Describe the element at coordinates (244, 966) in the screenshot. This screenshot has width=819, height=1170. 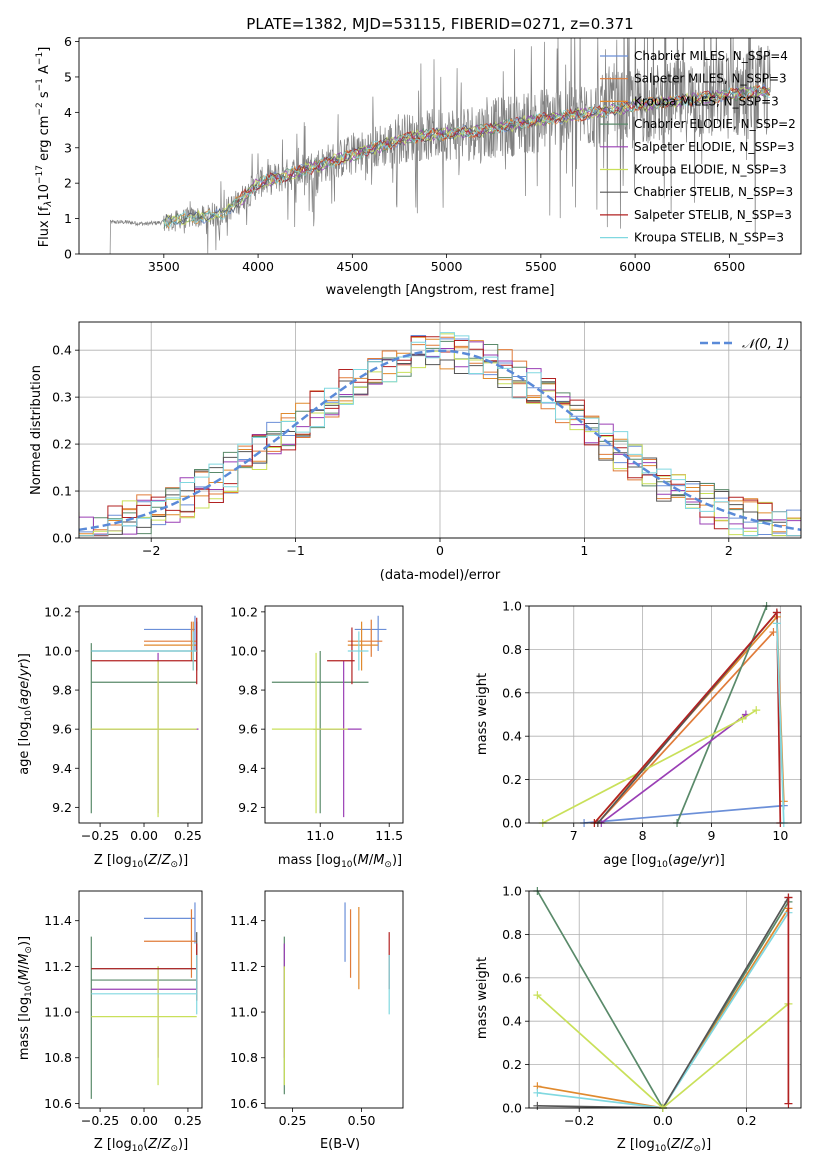
I see `y-tick-label: 11.2` at that location.